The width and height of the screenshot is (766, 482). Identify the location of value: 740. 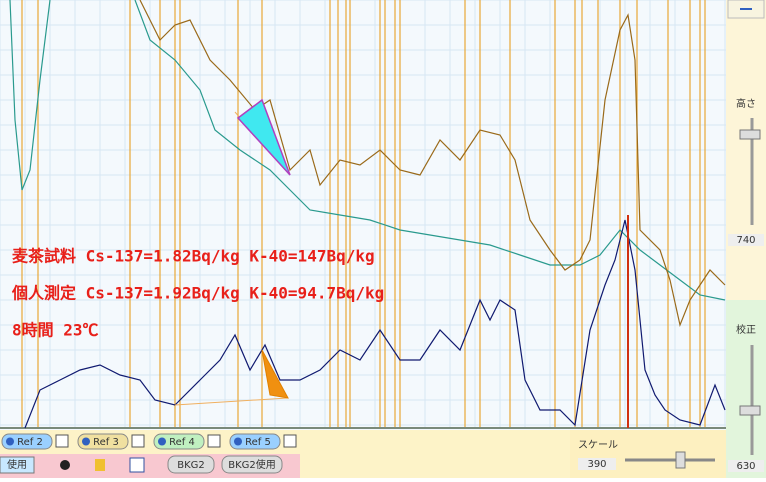
(745, 240).